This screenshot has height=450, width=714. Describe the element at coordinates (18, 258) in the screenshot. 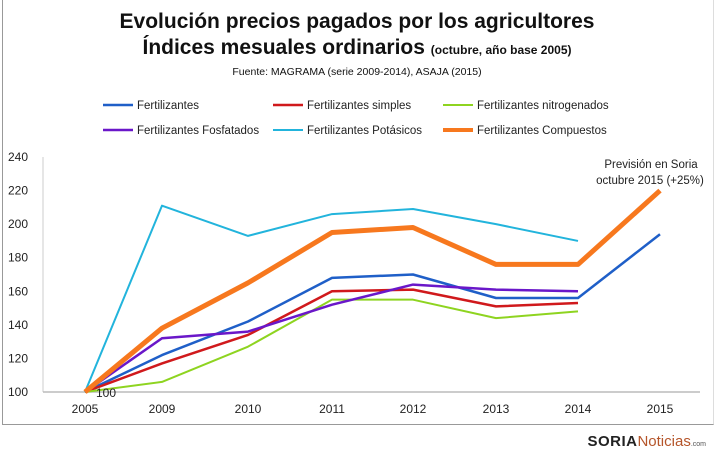

I see `y-tick-label: 180` at that location.